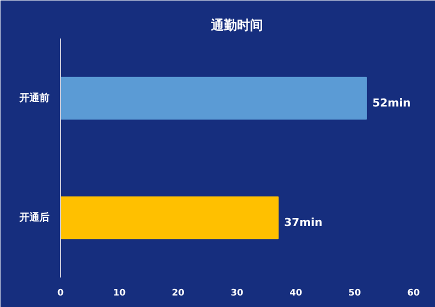 The width and height of the screenshot is (435, 307). What do you see at coordinates (296, 293) in the screenshot?
I see `x-tick-label: 40` at bounding box center [296, 293].